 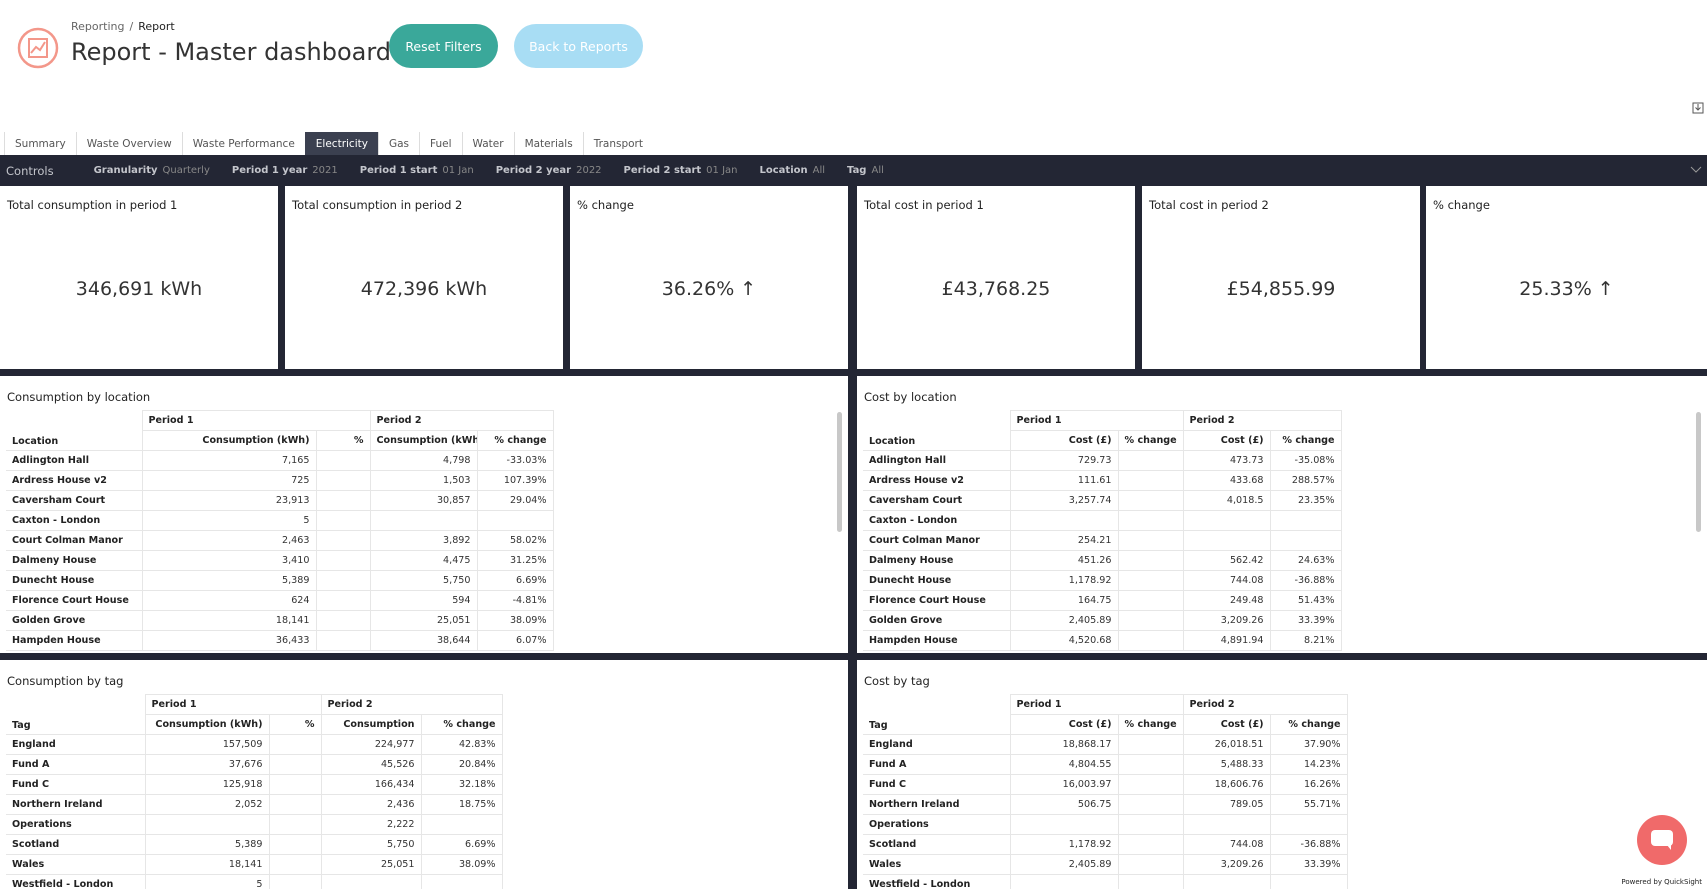 I want to click on control-item: Granularity Quarterly, so click(x=152, y=170).